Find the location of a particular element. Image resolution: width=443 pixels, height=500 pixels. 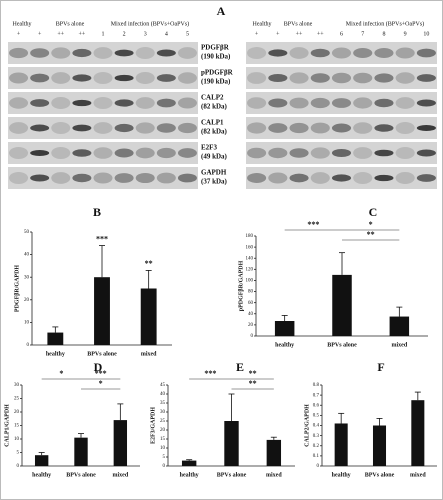

y-tick-label: 0.1 is located at coordinates (316, 456).